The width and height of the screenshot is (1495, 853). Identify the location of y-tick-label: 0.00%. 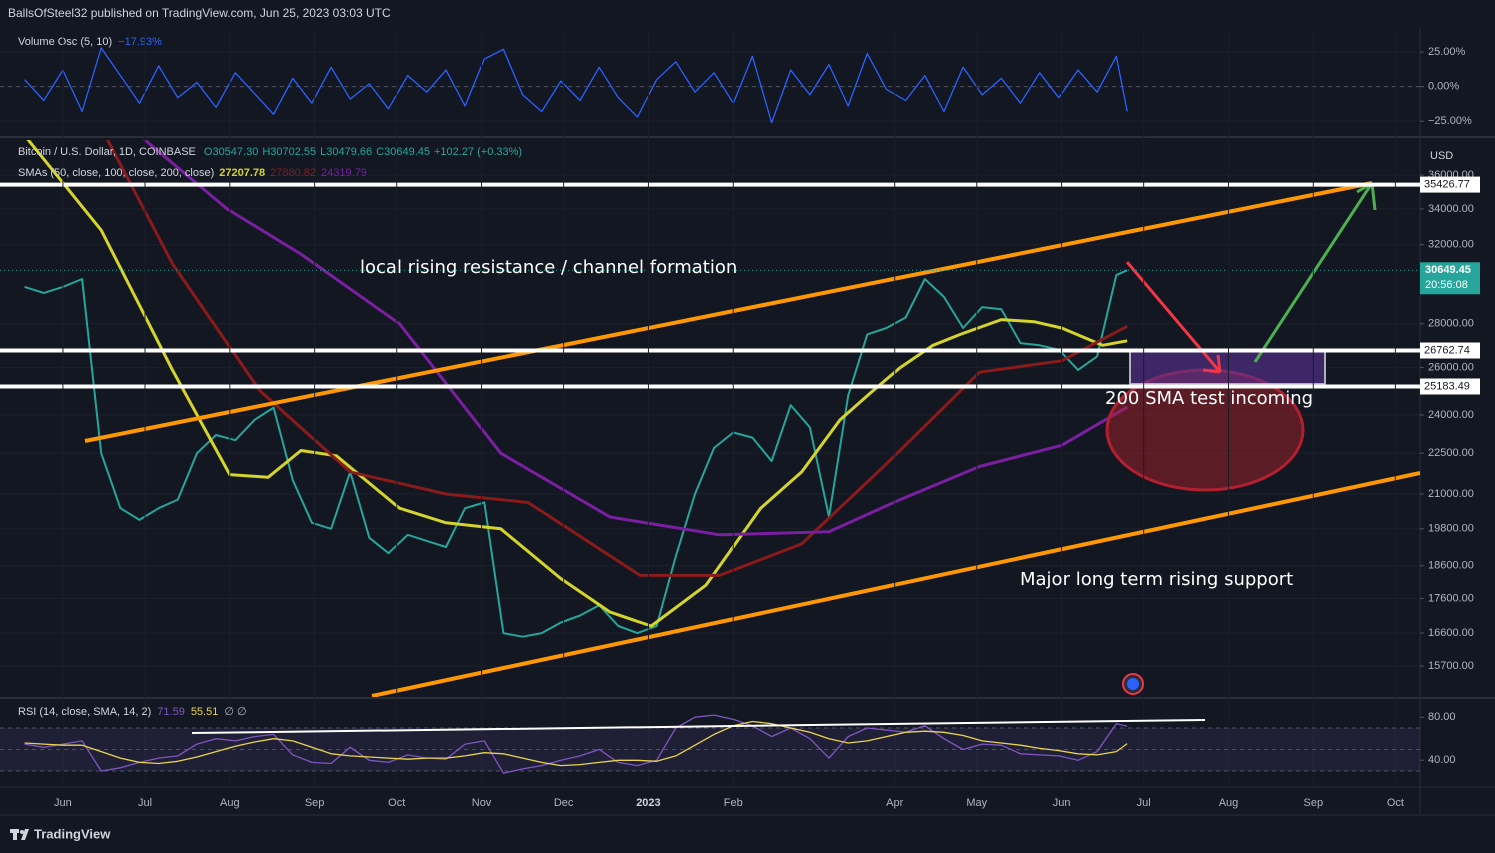
(1443, 87).